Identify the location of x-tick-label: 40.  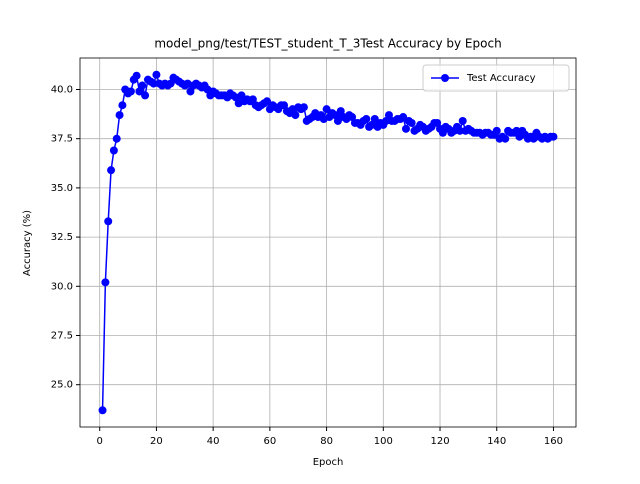
(213, 441).